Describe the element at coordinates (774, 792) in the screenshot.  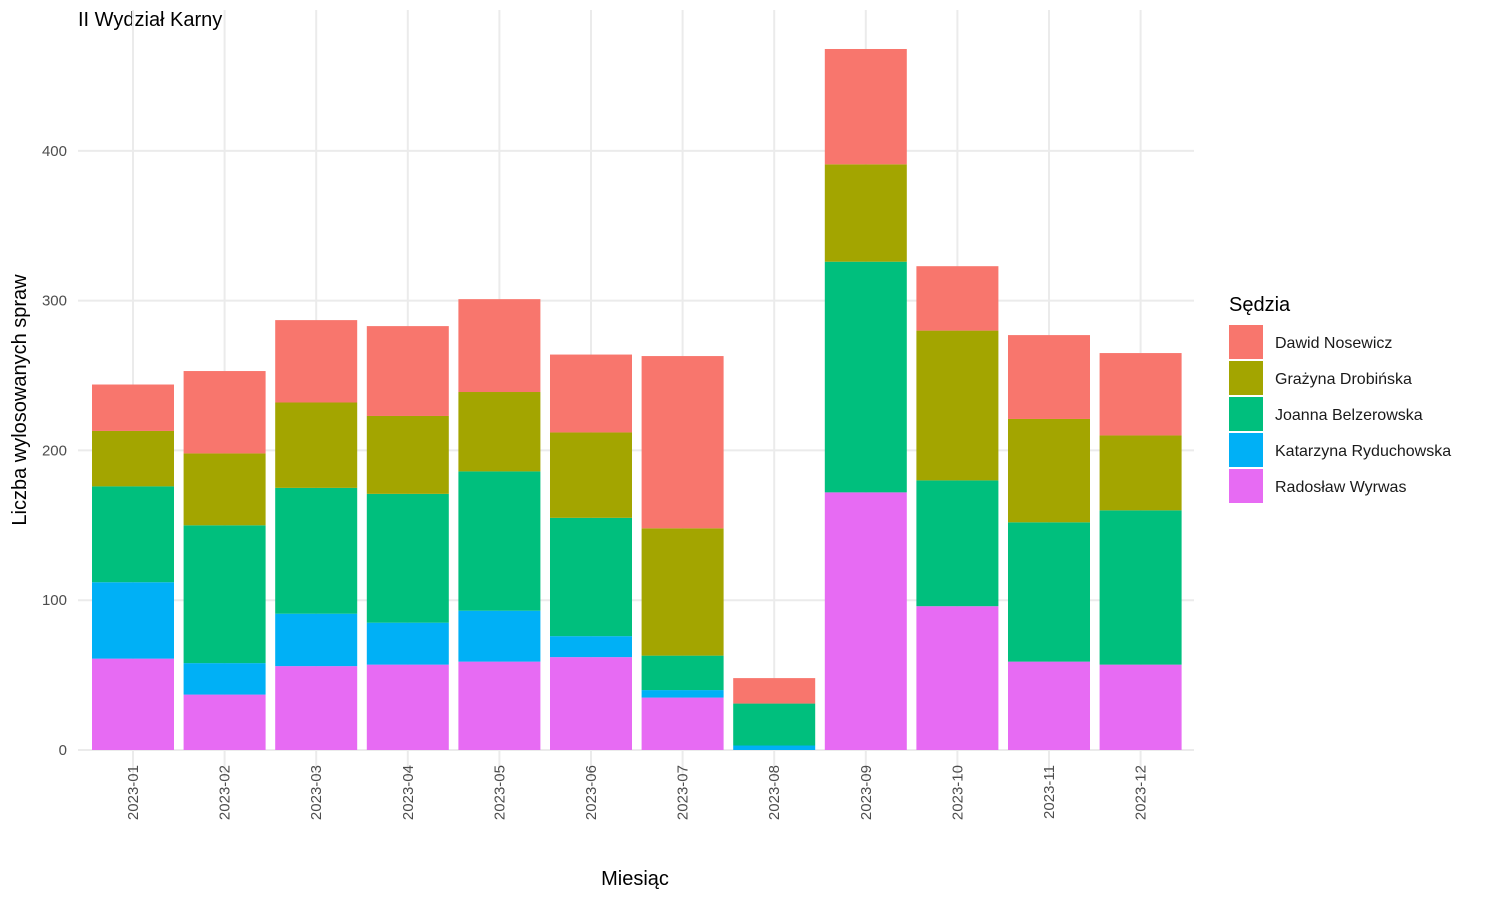
I see `x-tick-label: 2023-08` at that location.